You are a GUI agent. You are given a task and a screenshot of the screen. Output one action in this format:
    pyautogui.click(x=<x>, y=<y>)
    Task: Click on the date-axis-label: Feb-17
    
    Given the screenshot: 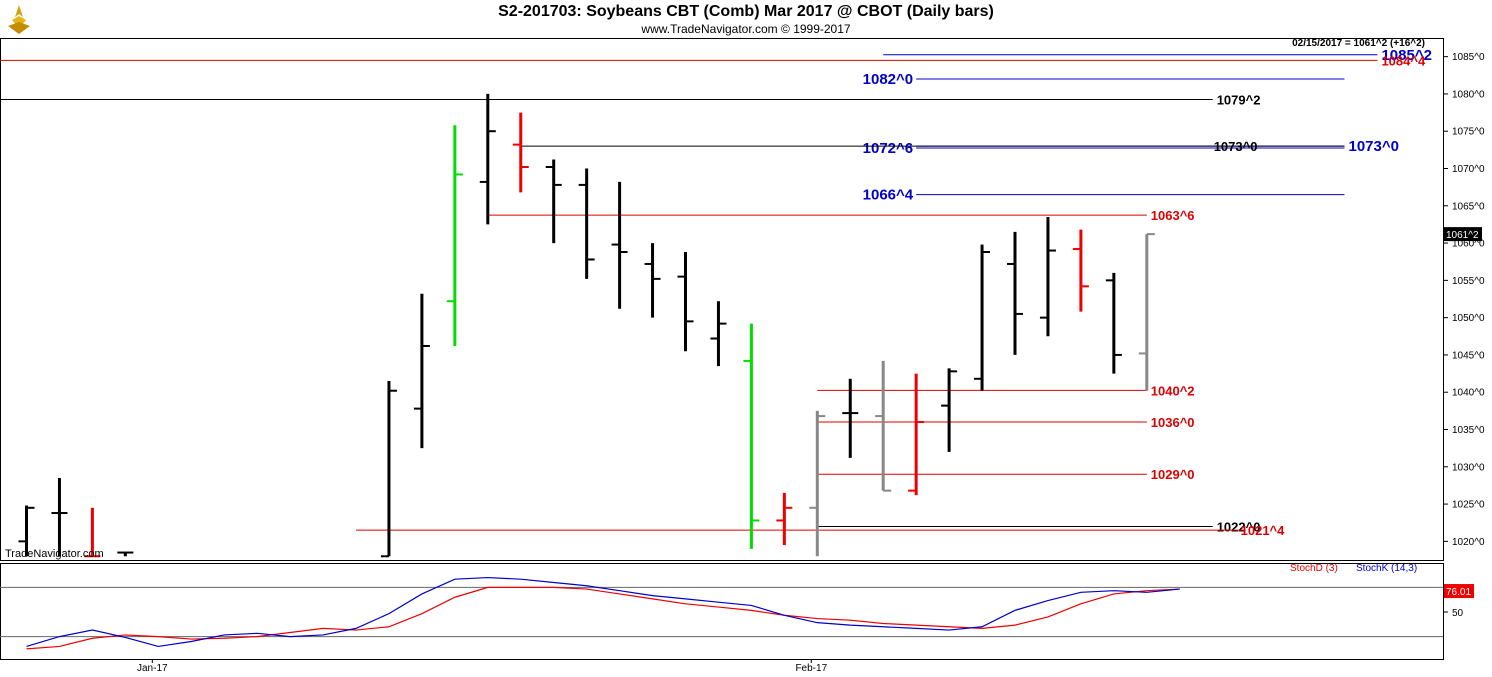 What is the action you would take?
    pyautogui.click(x=811, y=668)
    